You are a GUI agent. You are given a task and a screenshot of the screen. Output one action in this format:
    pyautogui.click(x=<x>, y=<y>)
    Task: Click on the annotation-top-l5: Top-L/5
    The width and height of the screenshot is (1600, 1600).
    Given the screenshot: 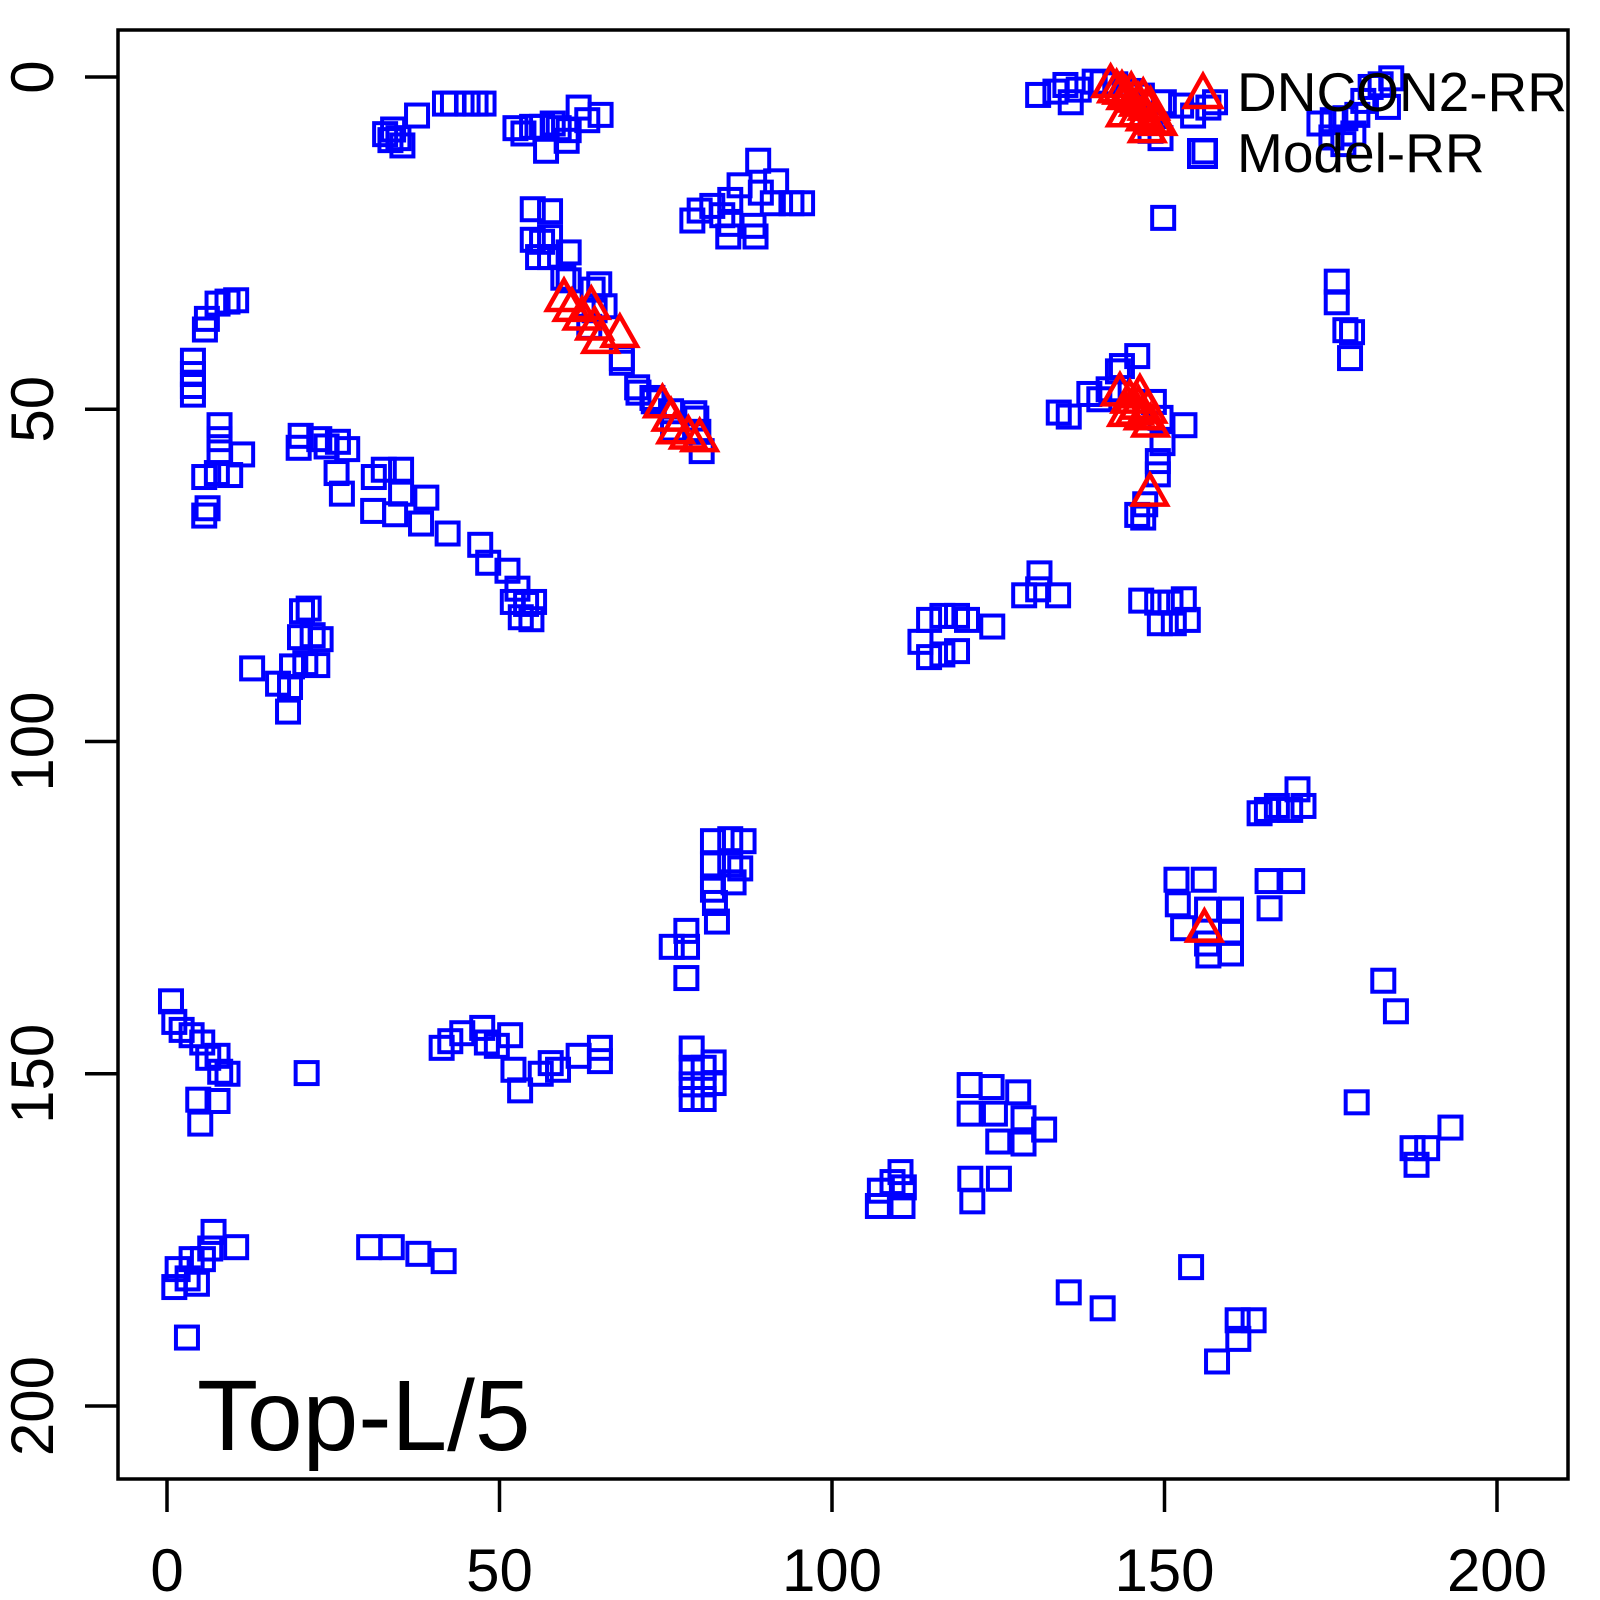 What is the action you would take?
    pyautogui.click(x=364, y=1416)
    